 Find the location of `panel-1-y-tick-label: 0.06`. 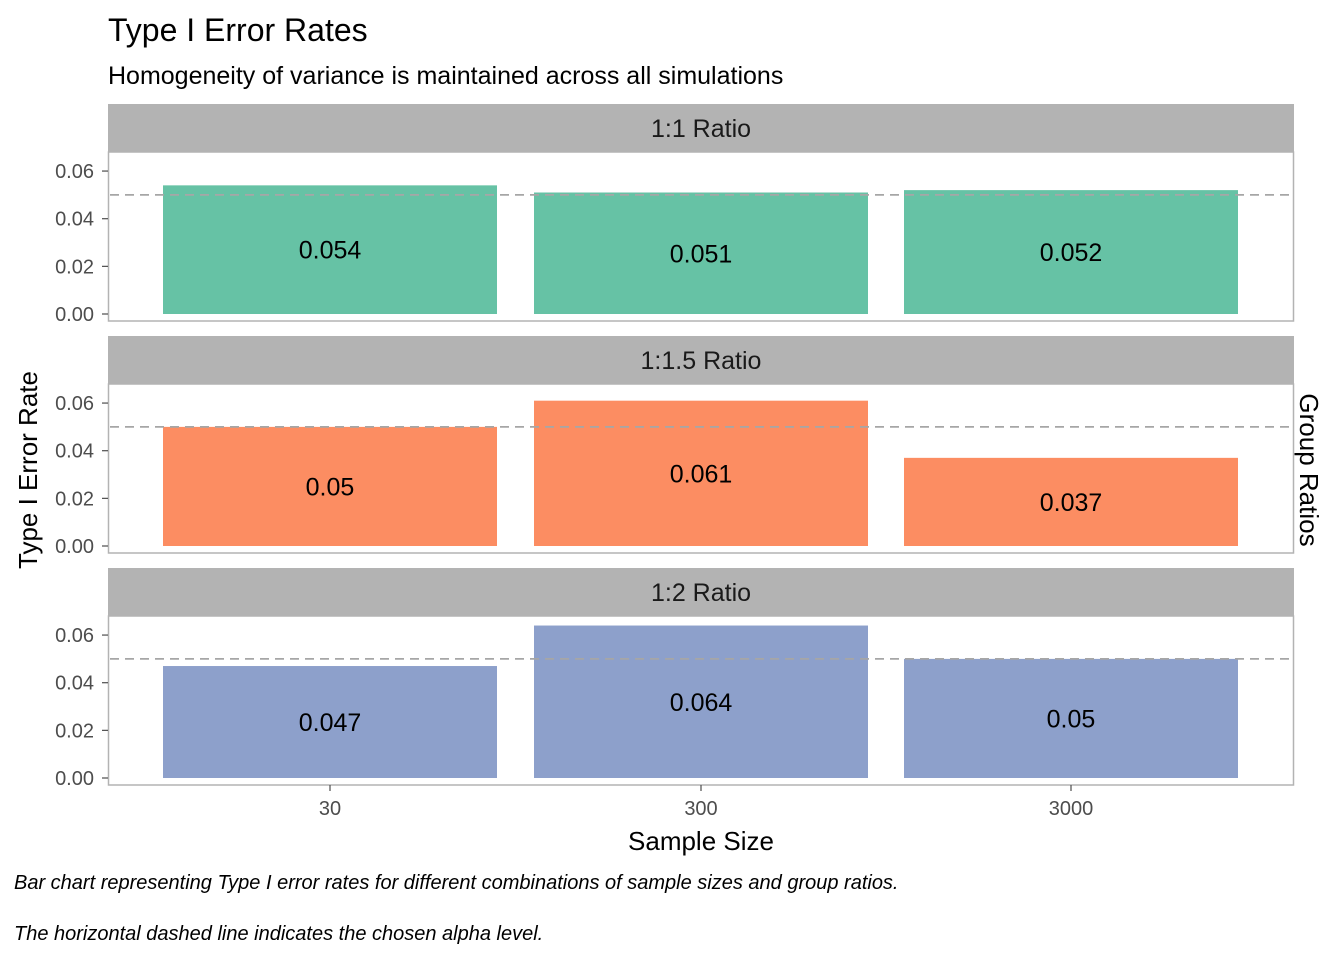

panel-1-y-tick-label: 0.06 is located at coordinates (74, 172).